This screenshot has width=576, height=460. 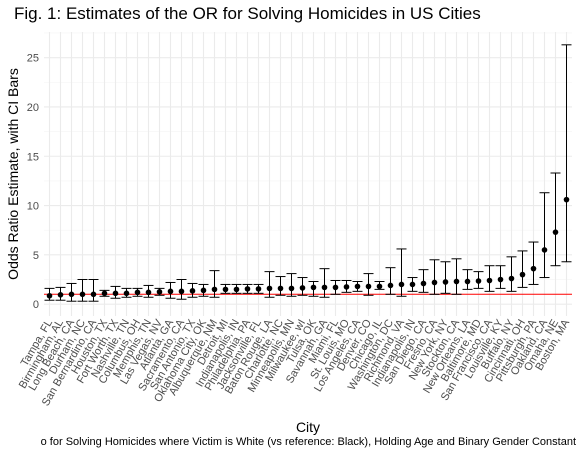 I want to click on y-axis-title: Odds Ratio Estimate, with CI Bars, so click(x=13, y=174).